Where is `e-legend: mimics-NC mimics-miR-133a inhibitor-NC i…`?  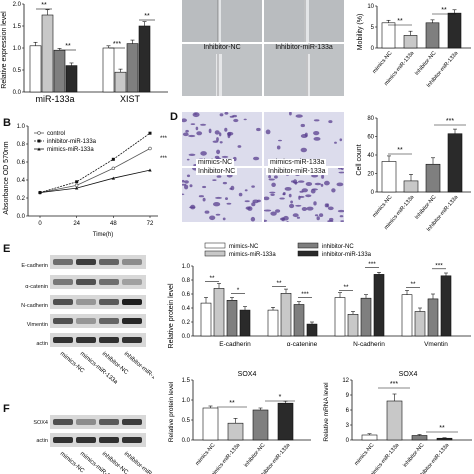 e-legend: mimics-NC mimics-miR-133a inhibitor-NC i… is located at coordinates (288, 250).